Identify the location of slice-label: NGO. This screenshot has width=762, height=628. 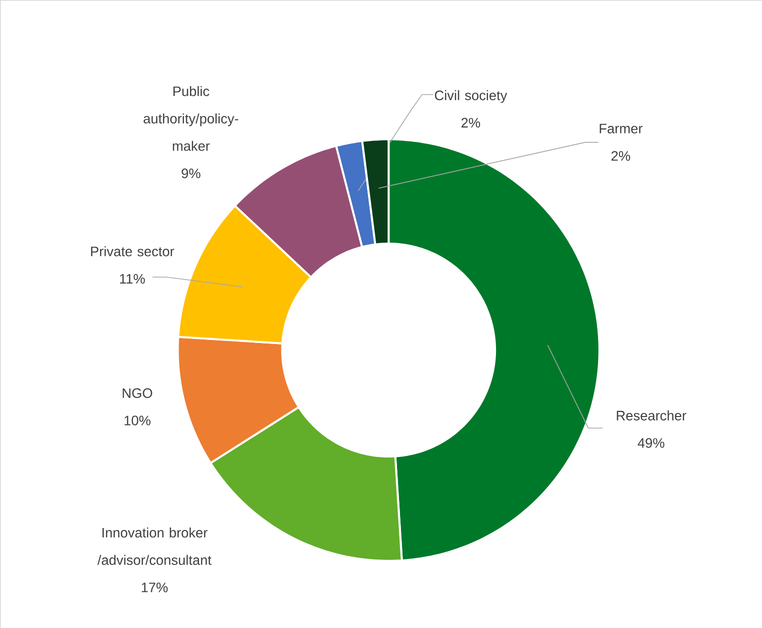
(137, 393).